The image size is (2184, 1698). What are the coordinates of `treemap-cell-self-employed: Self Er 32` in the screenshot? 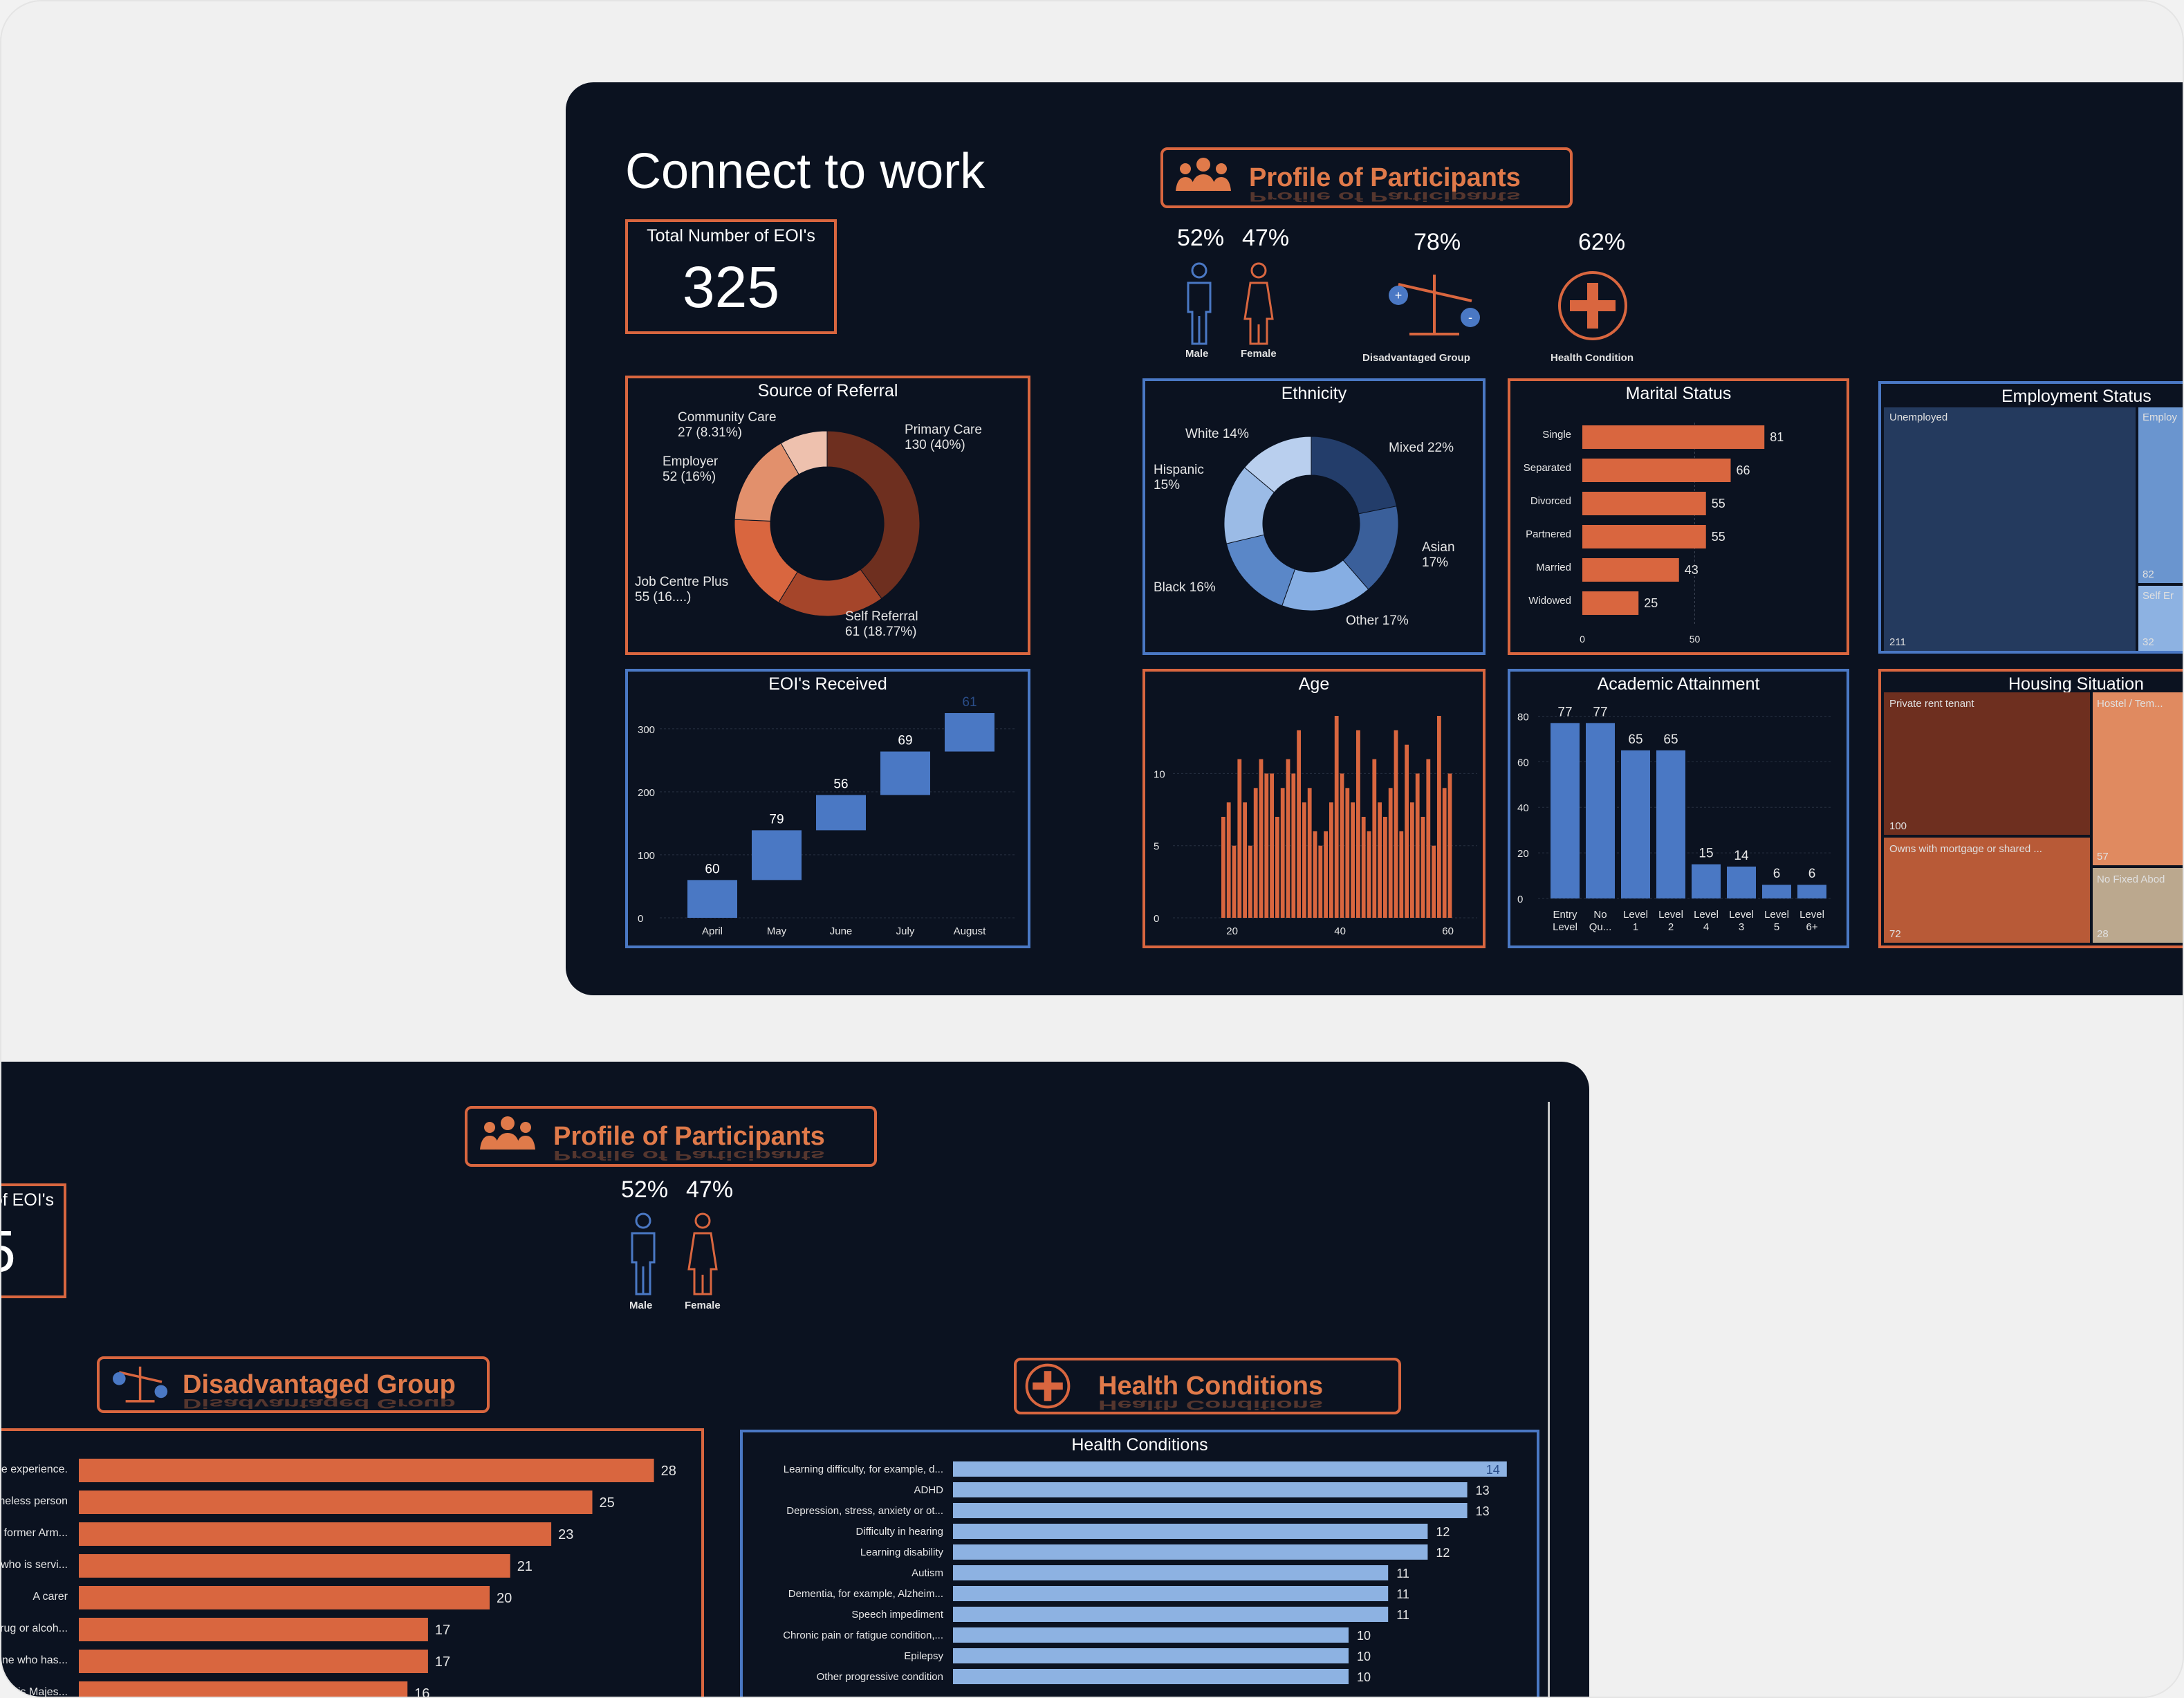 It's located at (2160, 618).